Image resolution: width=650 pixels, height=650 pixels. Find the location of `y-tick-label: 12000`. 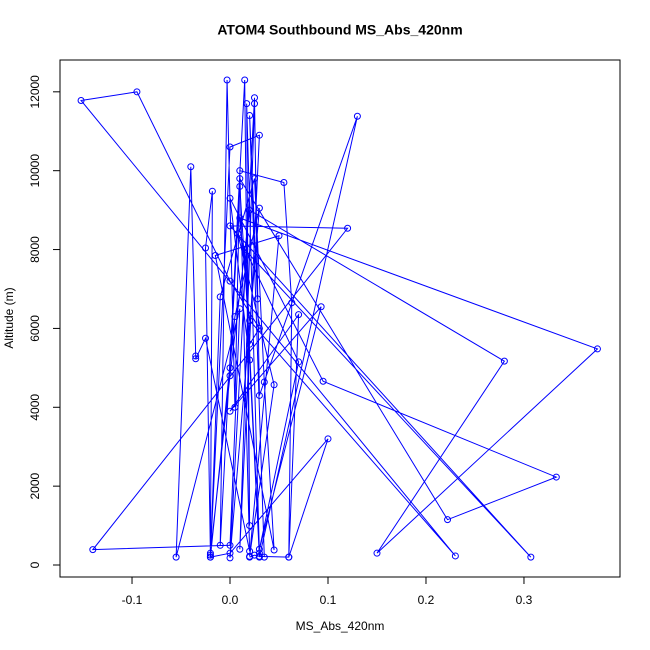

y-tick-label: 12000 is located at coordinates (35, 92).